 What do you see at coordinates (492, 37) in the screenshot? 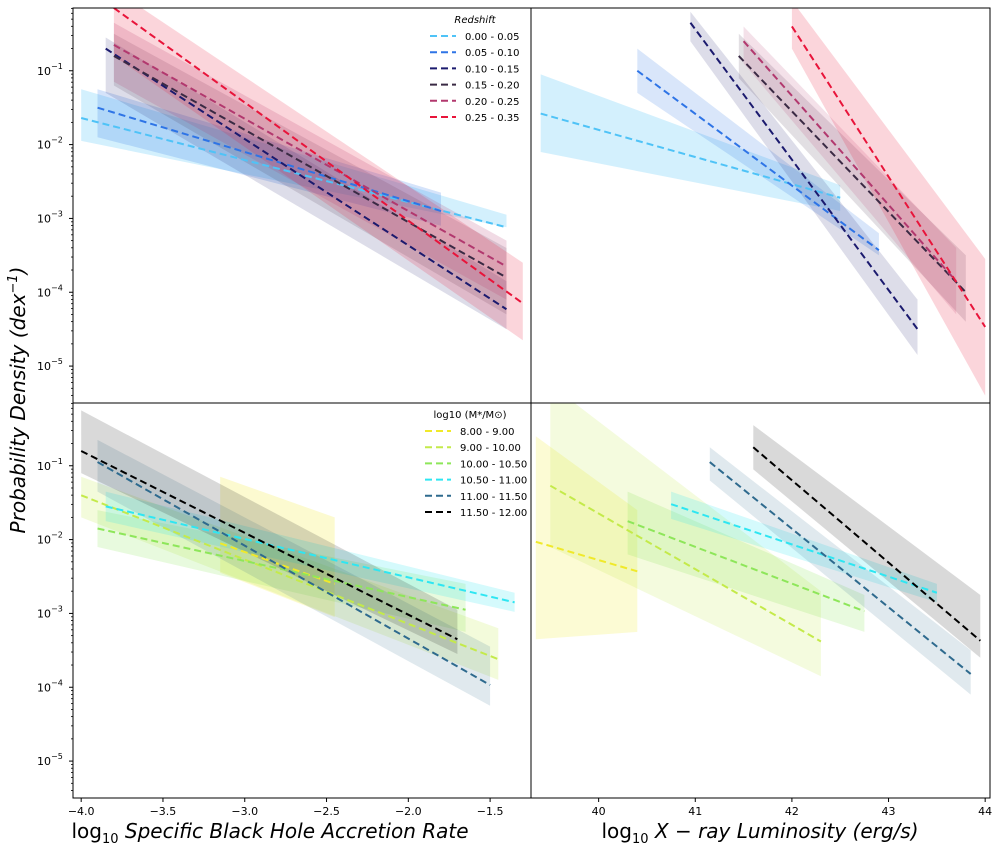
I see `legend-label-tl-0: 0.00 - 0.05` at bounding box center [492, 37].